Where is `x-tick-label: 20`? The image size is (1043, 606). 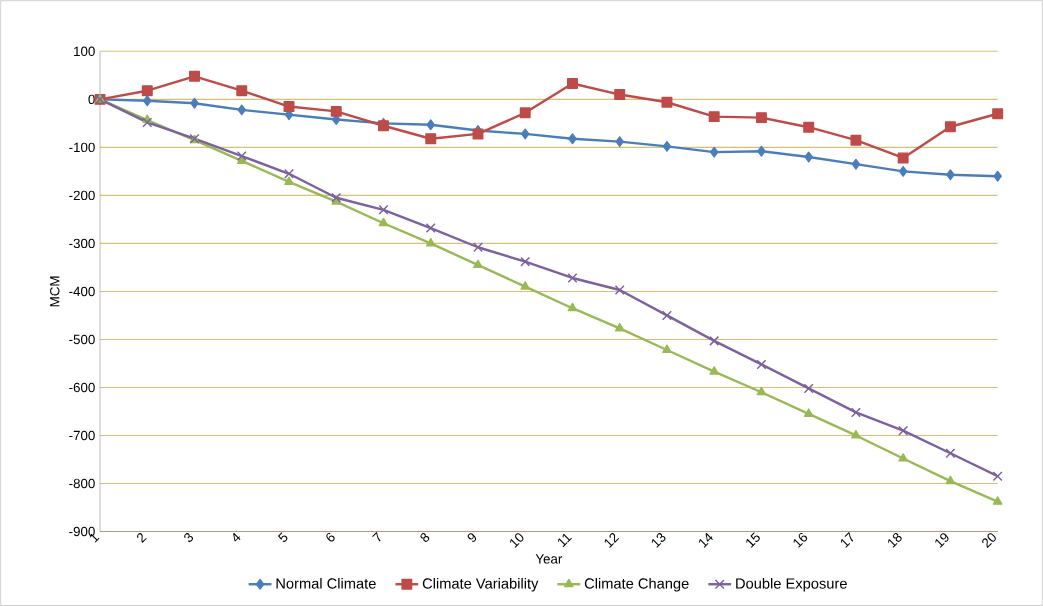
x-tick-label: 20 is located at coordinates (989, 540).